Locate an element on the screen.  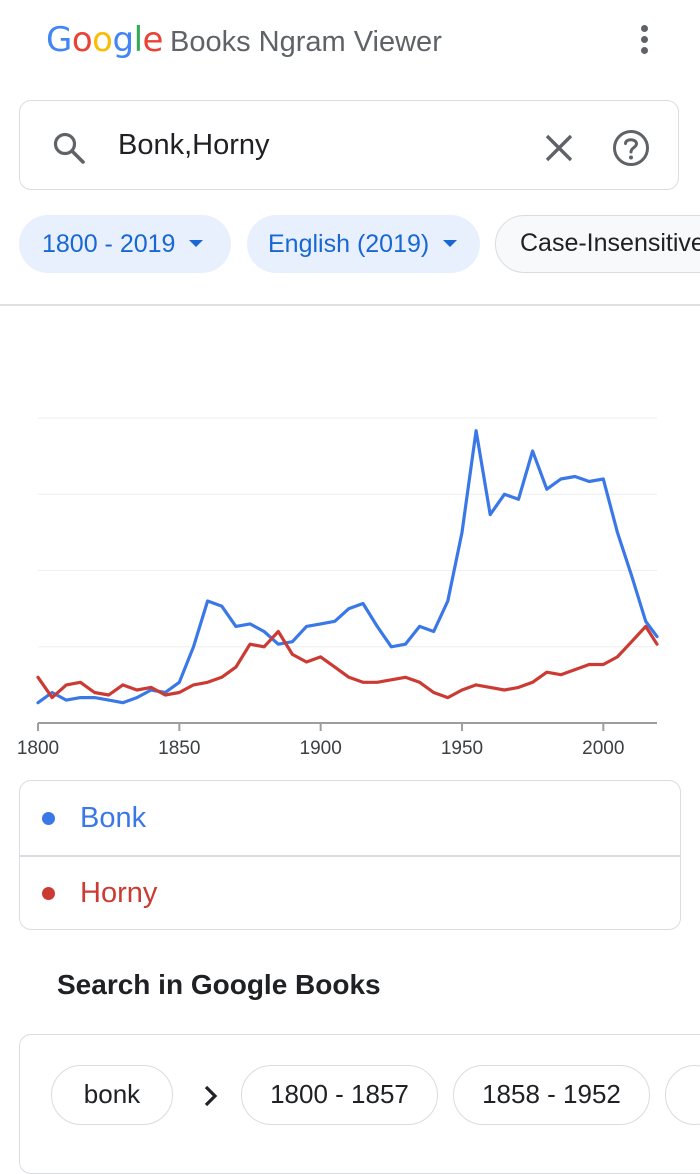
term-pill: bonk is located at coordinates (112, 1095).